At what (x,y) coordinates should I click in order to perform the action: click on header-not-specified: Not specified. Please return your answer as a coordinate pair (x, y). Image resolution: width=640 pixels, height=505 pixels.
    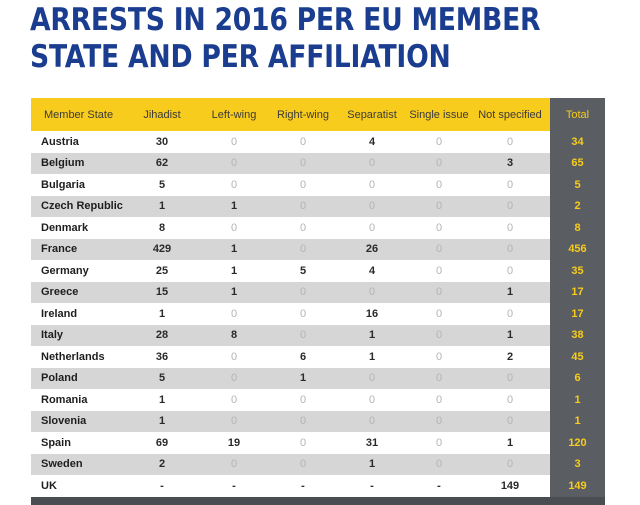
    Looking at the image, I should click on (510, 114).